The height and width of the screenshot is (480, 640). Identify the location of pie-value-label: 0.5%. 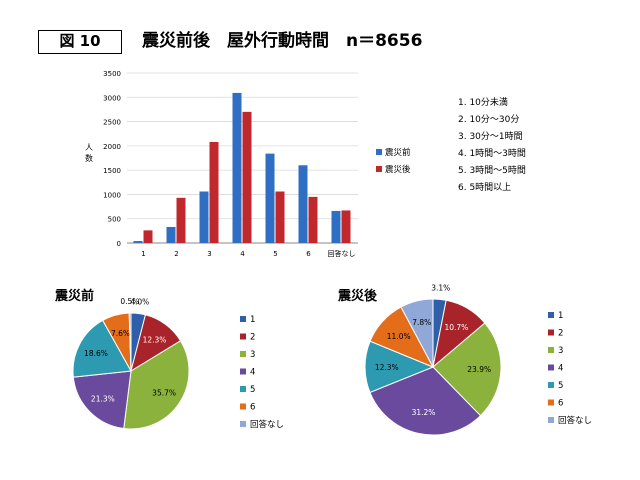
(129, 301).